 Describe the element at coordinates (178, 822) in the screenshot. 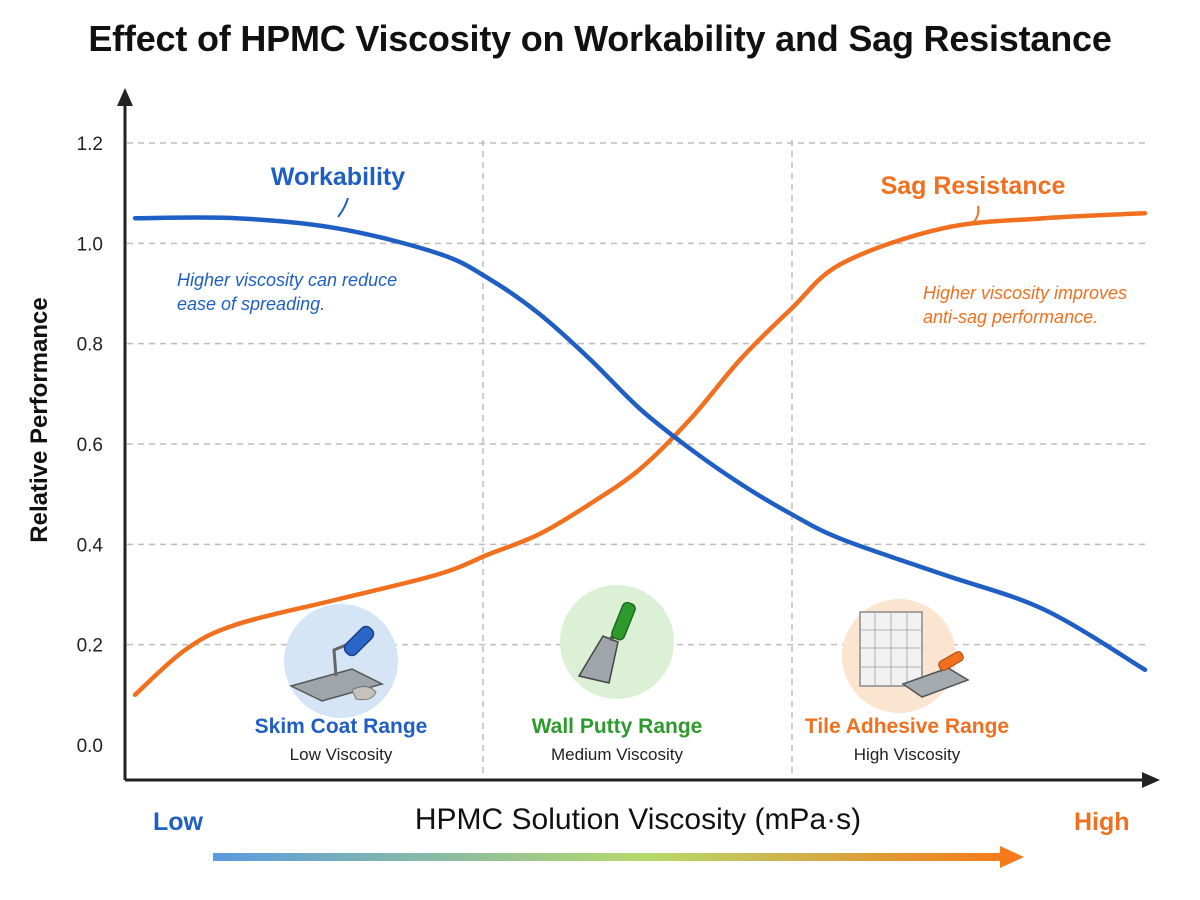

I see `x-axis-low-label: Low` at that location.